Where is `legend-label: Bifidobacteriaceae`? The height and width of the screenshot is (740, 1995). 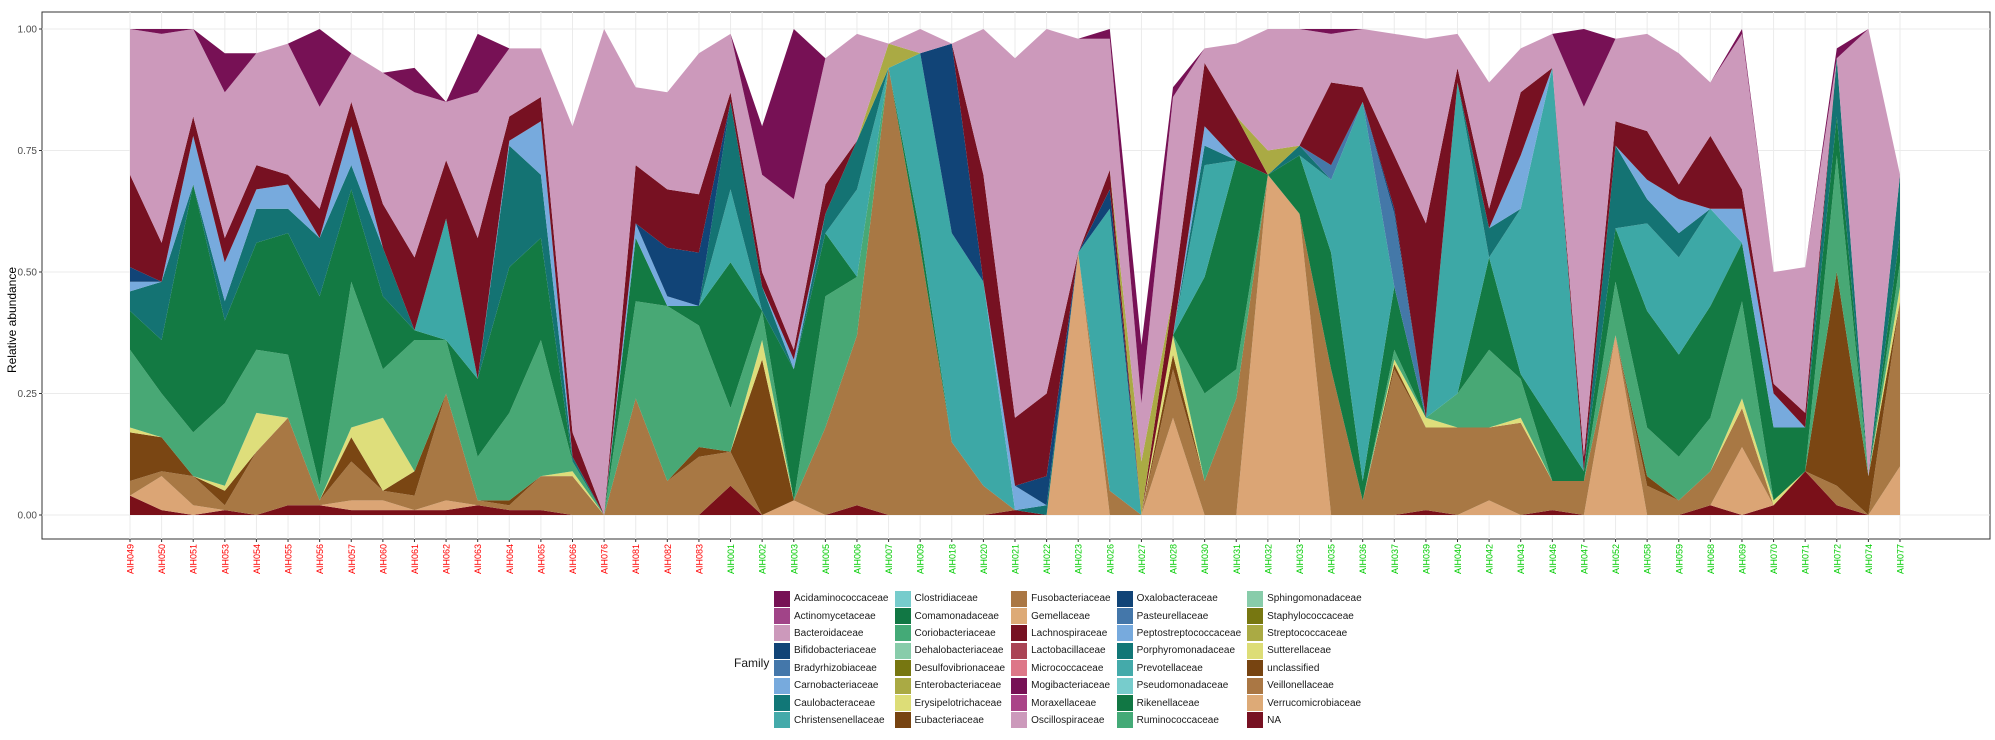 legend-label: Bifidobacteriaceae is located at coordinates (835, 651).